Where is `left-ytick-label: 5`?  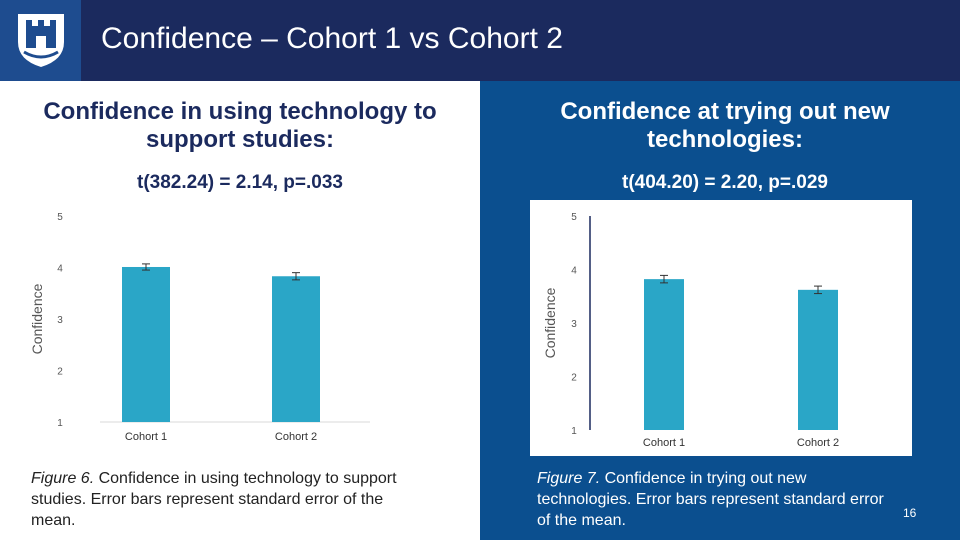
left-ytick-label: 5 is located at coordinates (60, 217).